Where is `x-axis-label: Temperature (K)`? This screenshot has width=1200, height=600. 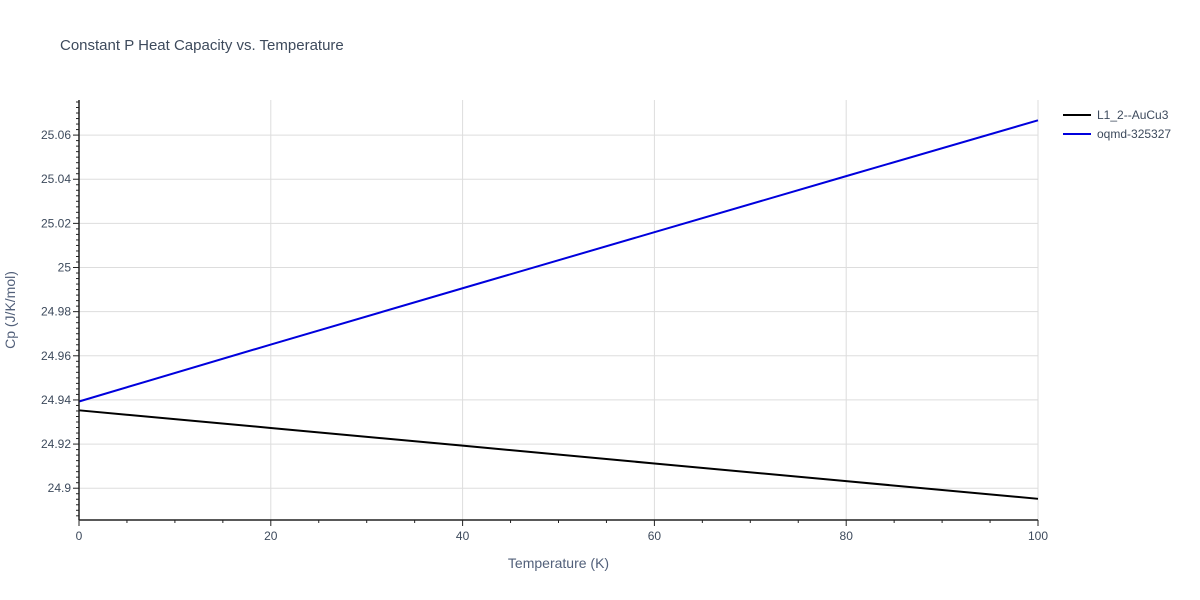 x-axis-label: Temperature (K) is located at coordinates (558, 563).